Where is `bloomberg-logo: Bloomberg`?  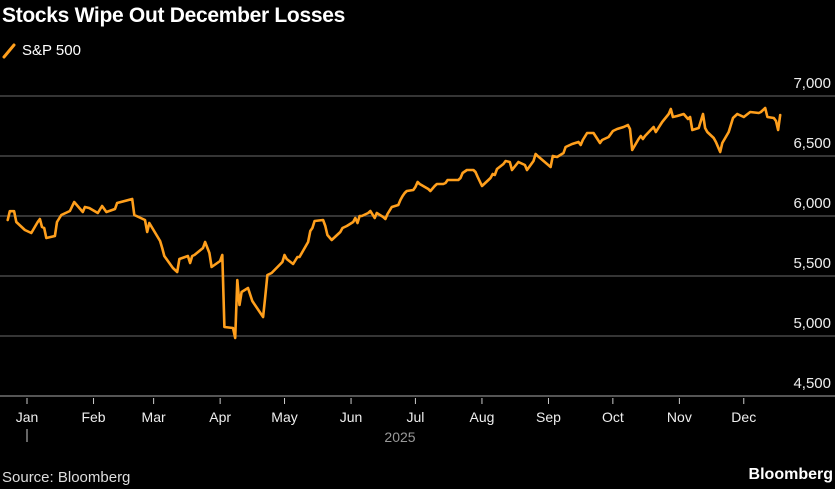 bloomberg-logo: Bloomberg is located at coordinates (790, 474).